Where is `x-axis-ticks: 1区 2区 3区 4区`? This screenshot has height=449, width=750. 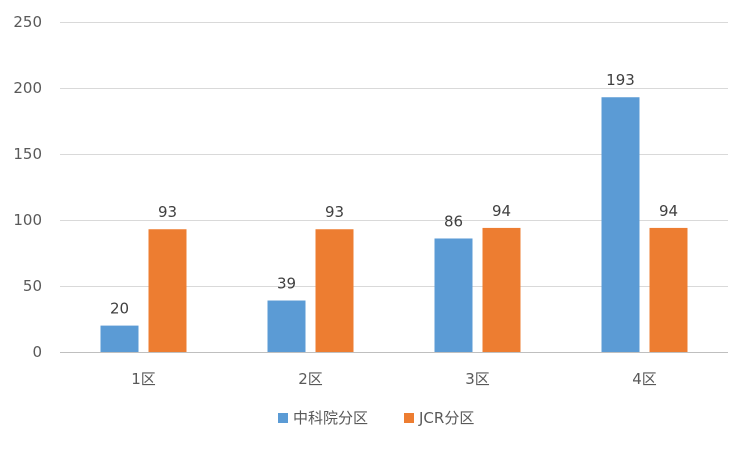
x-axis-ticks: 1区 2区 3区 4区 is located at coordinates (394, 379).